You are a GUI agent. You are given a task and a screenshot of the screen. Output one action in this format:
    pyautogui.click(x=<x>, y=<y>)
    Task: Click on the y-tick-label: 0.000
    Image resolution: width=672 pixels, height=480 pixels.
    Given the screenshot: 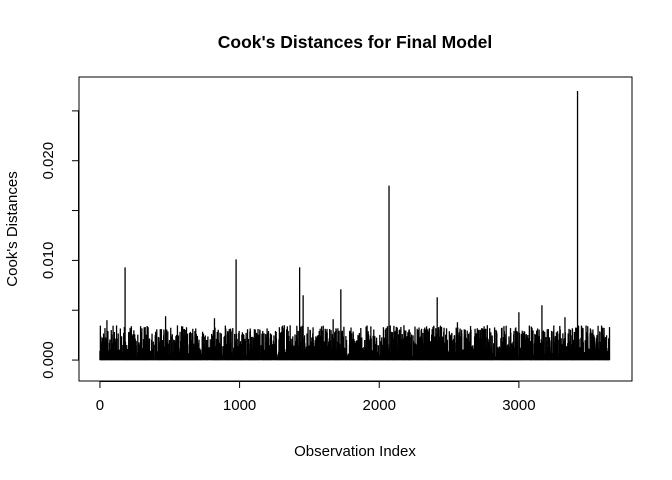 What is the action you would take?
    pyautogui.click(x=48, y=360)
    